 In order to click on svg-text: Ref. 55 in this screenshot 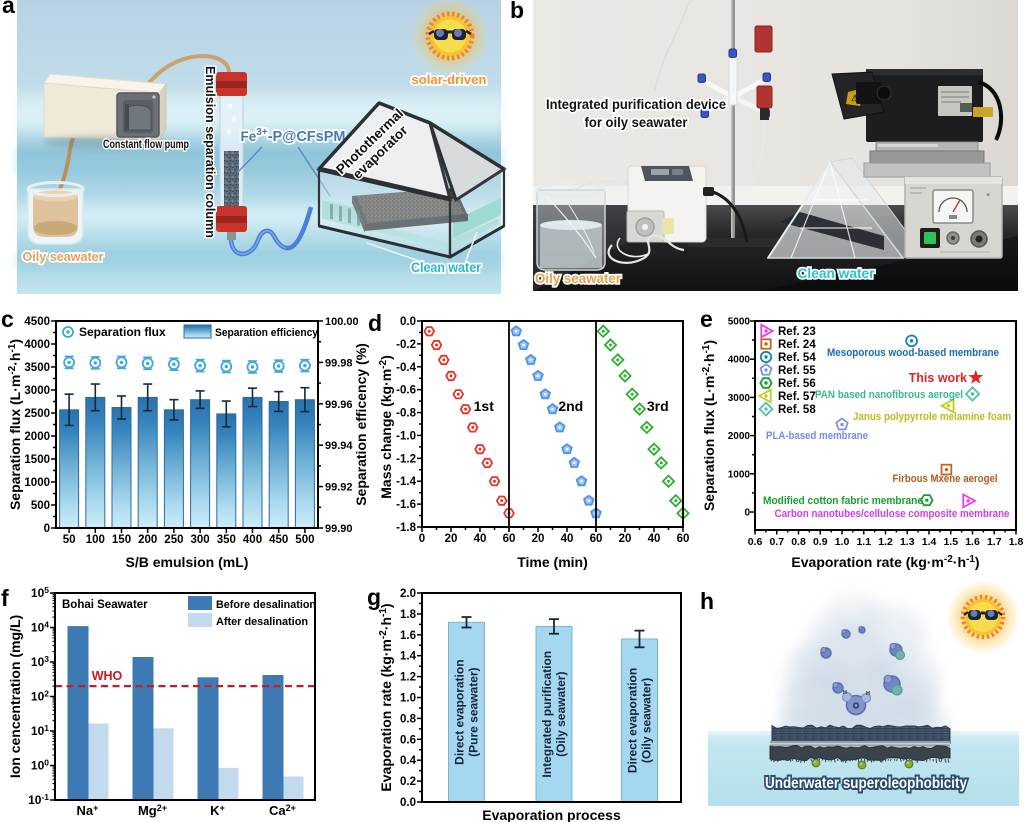, I will do `click(797, 371)`.